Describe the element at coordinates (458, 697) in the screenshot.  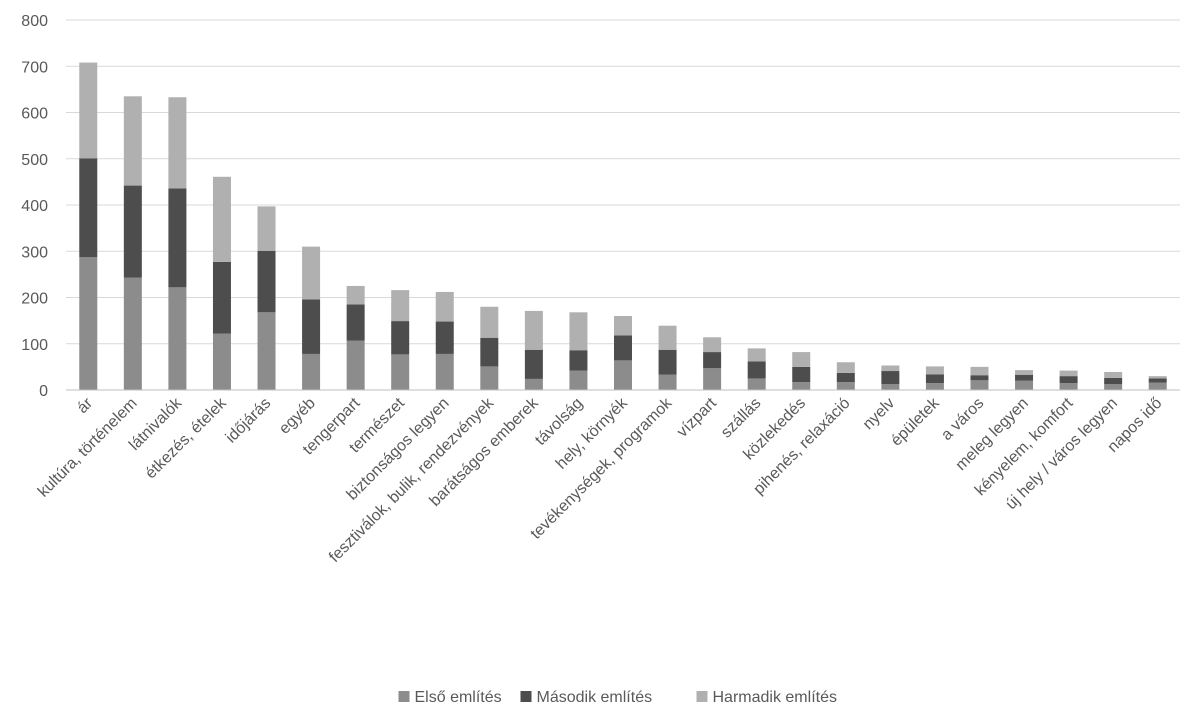
I see `legend-label: Első említés` at that location.